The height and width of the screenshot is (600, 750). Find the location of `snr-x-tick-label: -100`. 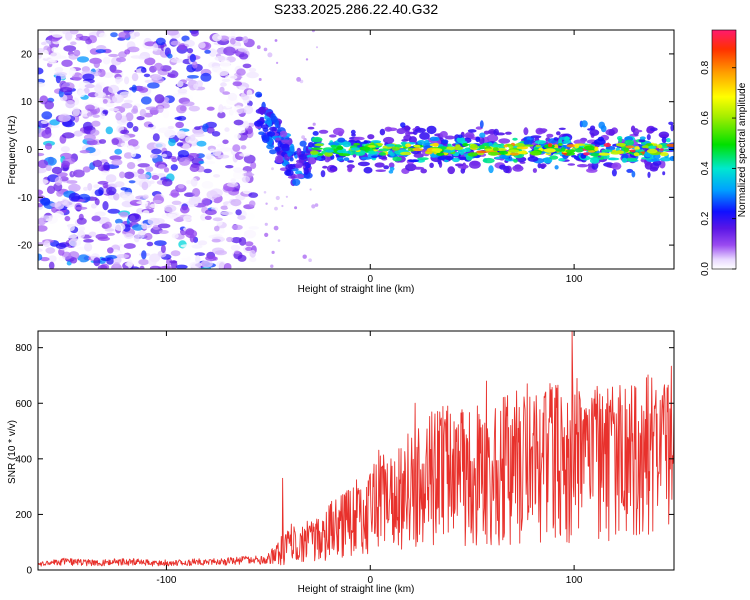

snr-x-tick-label: -100 is located at coordinates (166, 580).